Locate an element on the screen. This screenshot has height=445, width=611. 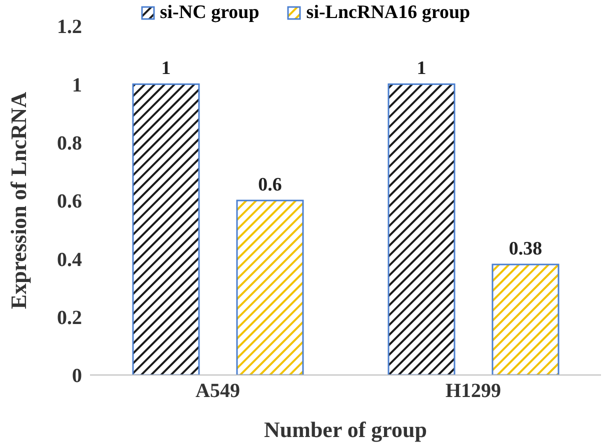
x-tick-label: H1299 is located at coordinates (473, 391).